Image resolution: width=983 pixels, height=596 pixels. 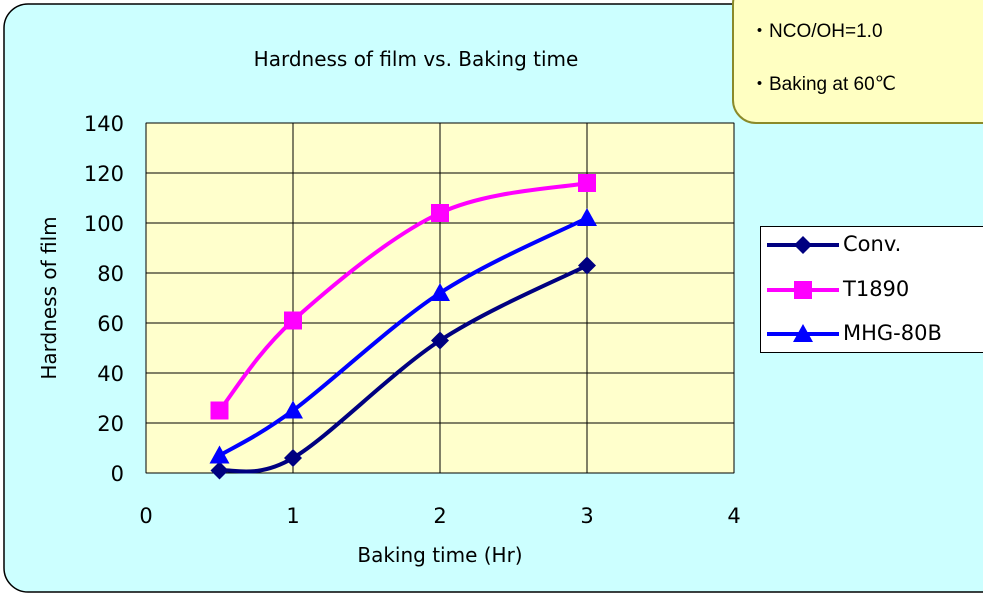 I want to click on chart-title: Hardness of film vs. Baking time, so click(x=416, y=59).